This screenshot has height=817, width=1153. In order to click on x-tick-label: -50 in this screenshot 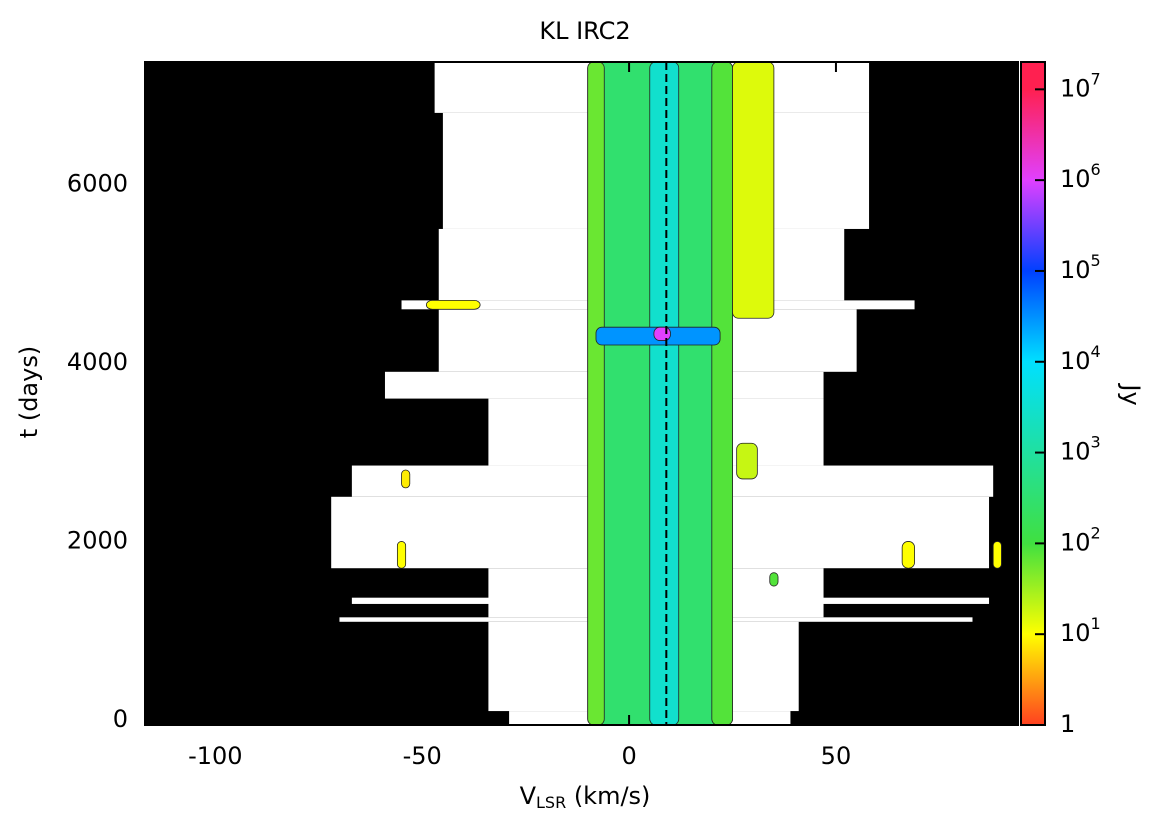, I will do `click(422, 756)`.